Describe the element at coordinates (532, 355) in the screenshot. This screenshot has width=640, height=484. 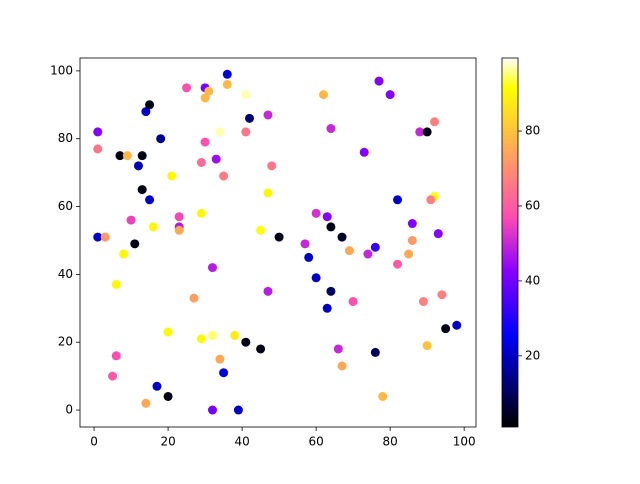
I see `colorbar-tick-label: 20` at that location.